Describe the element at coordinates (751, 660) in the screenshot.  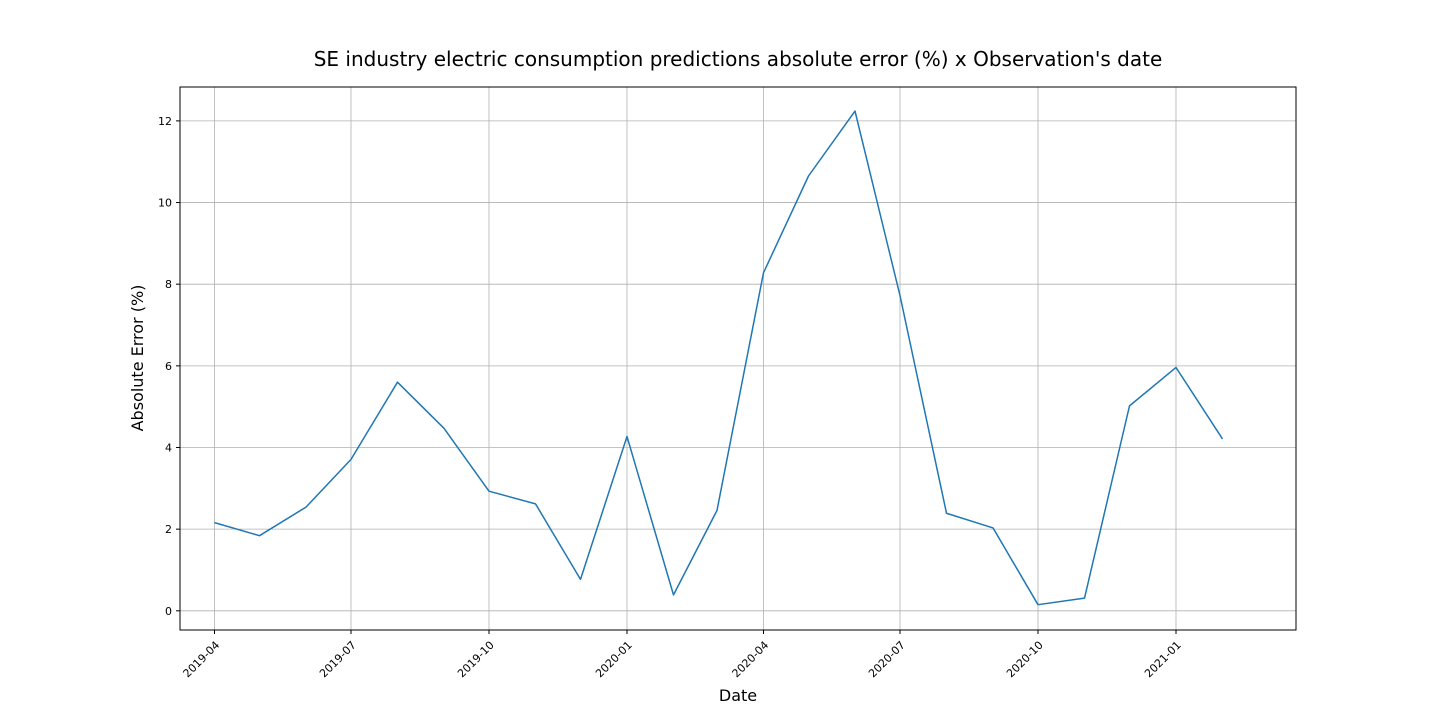
I see `x-tick-label: 2020-04` at that location.